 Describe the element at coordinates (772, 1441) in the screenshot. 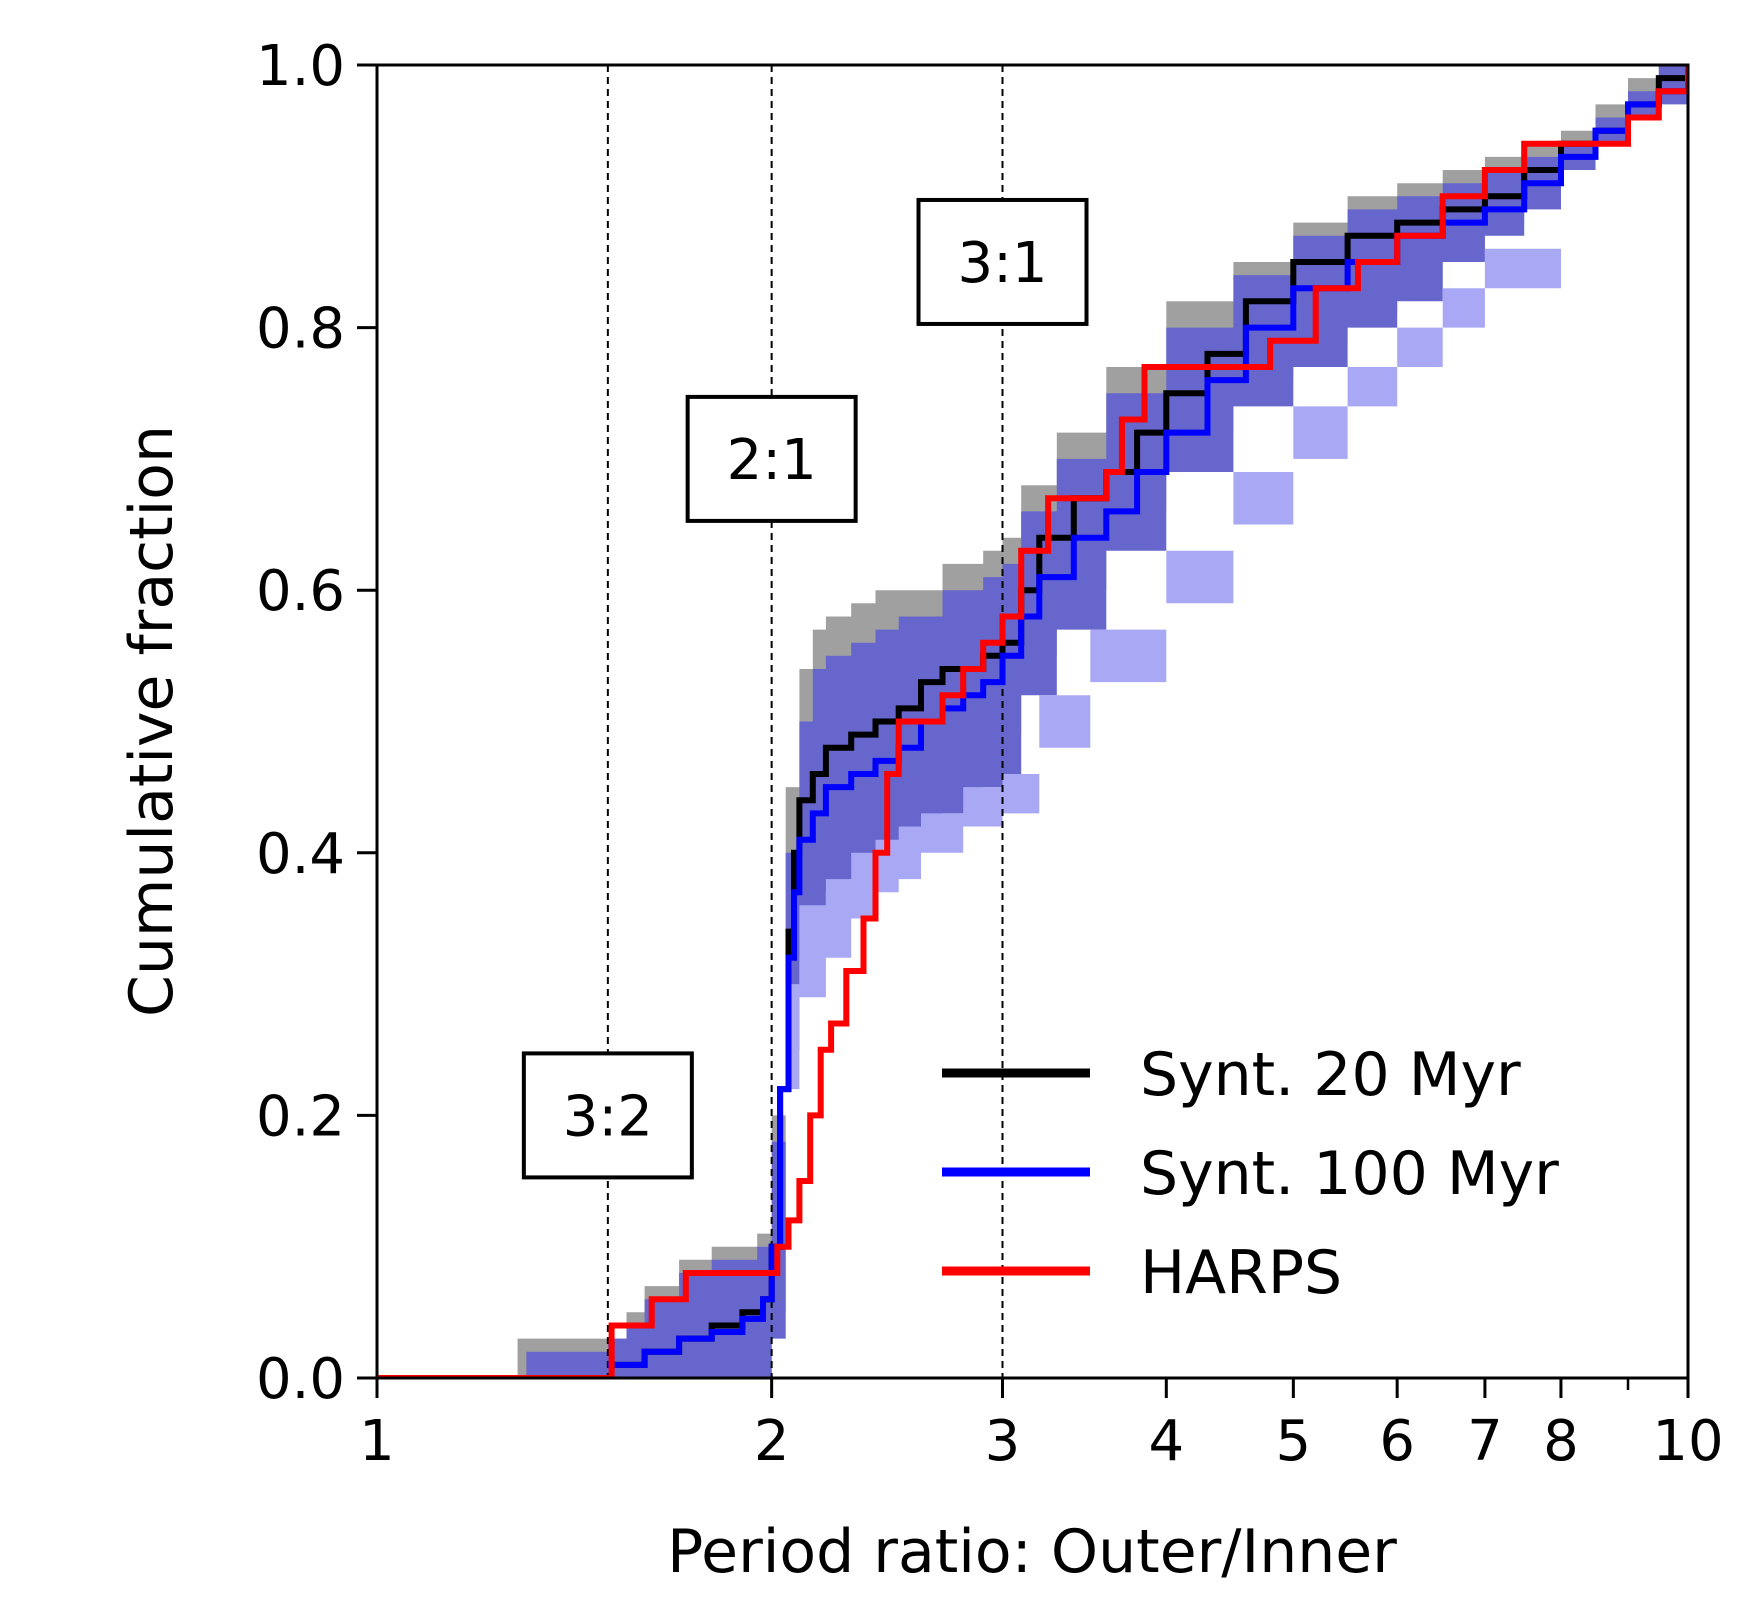

I see `x-tick-label: 2` at that location.